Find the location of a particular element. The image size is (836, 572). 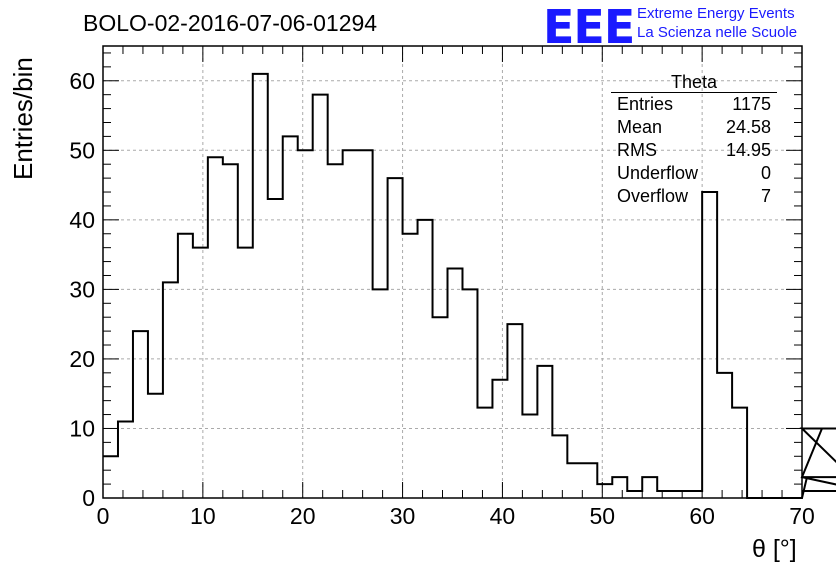

logo-line-1: Extreme Energy Events is located at coordinates (716, 13).